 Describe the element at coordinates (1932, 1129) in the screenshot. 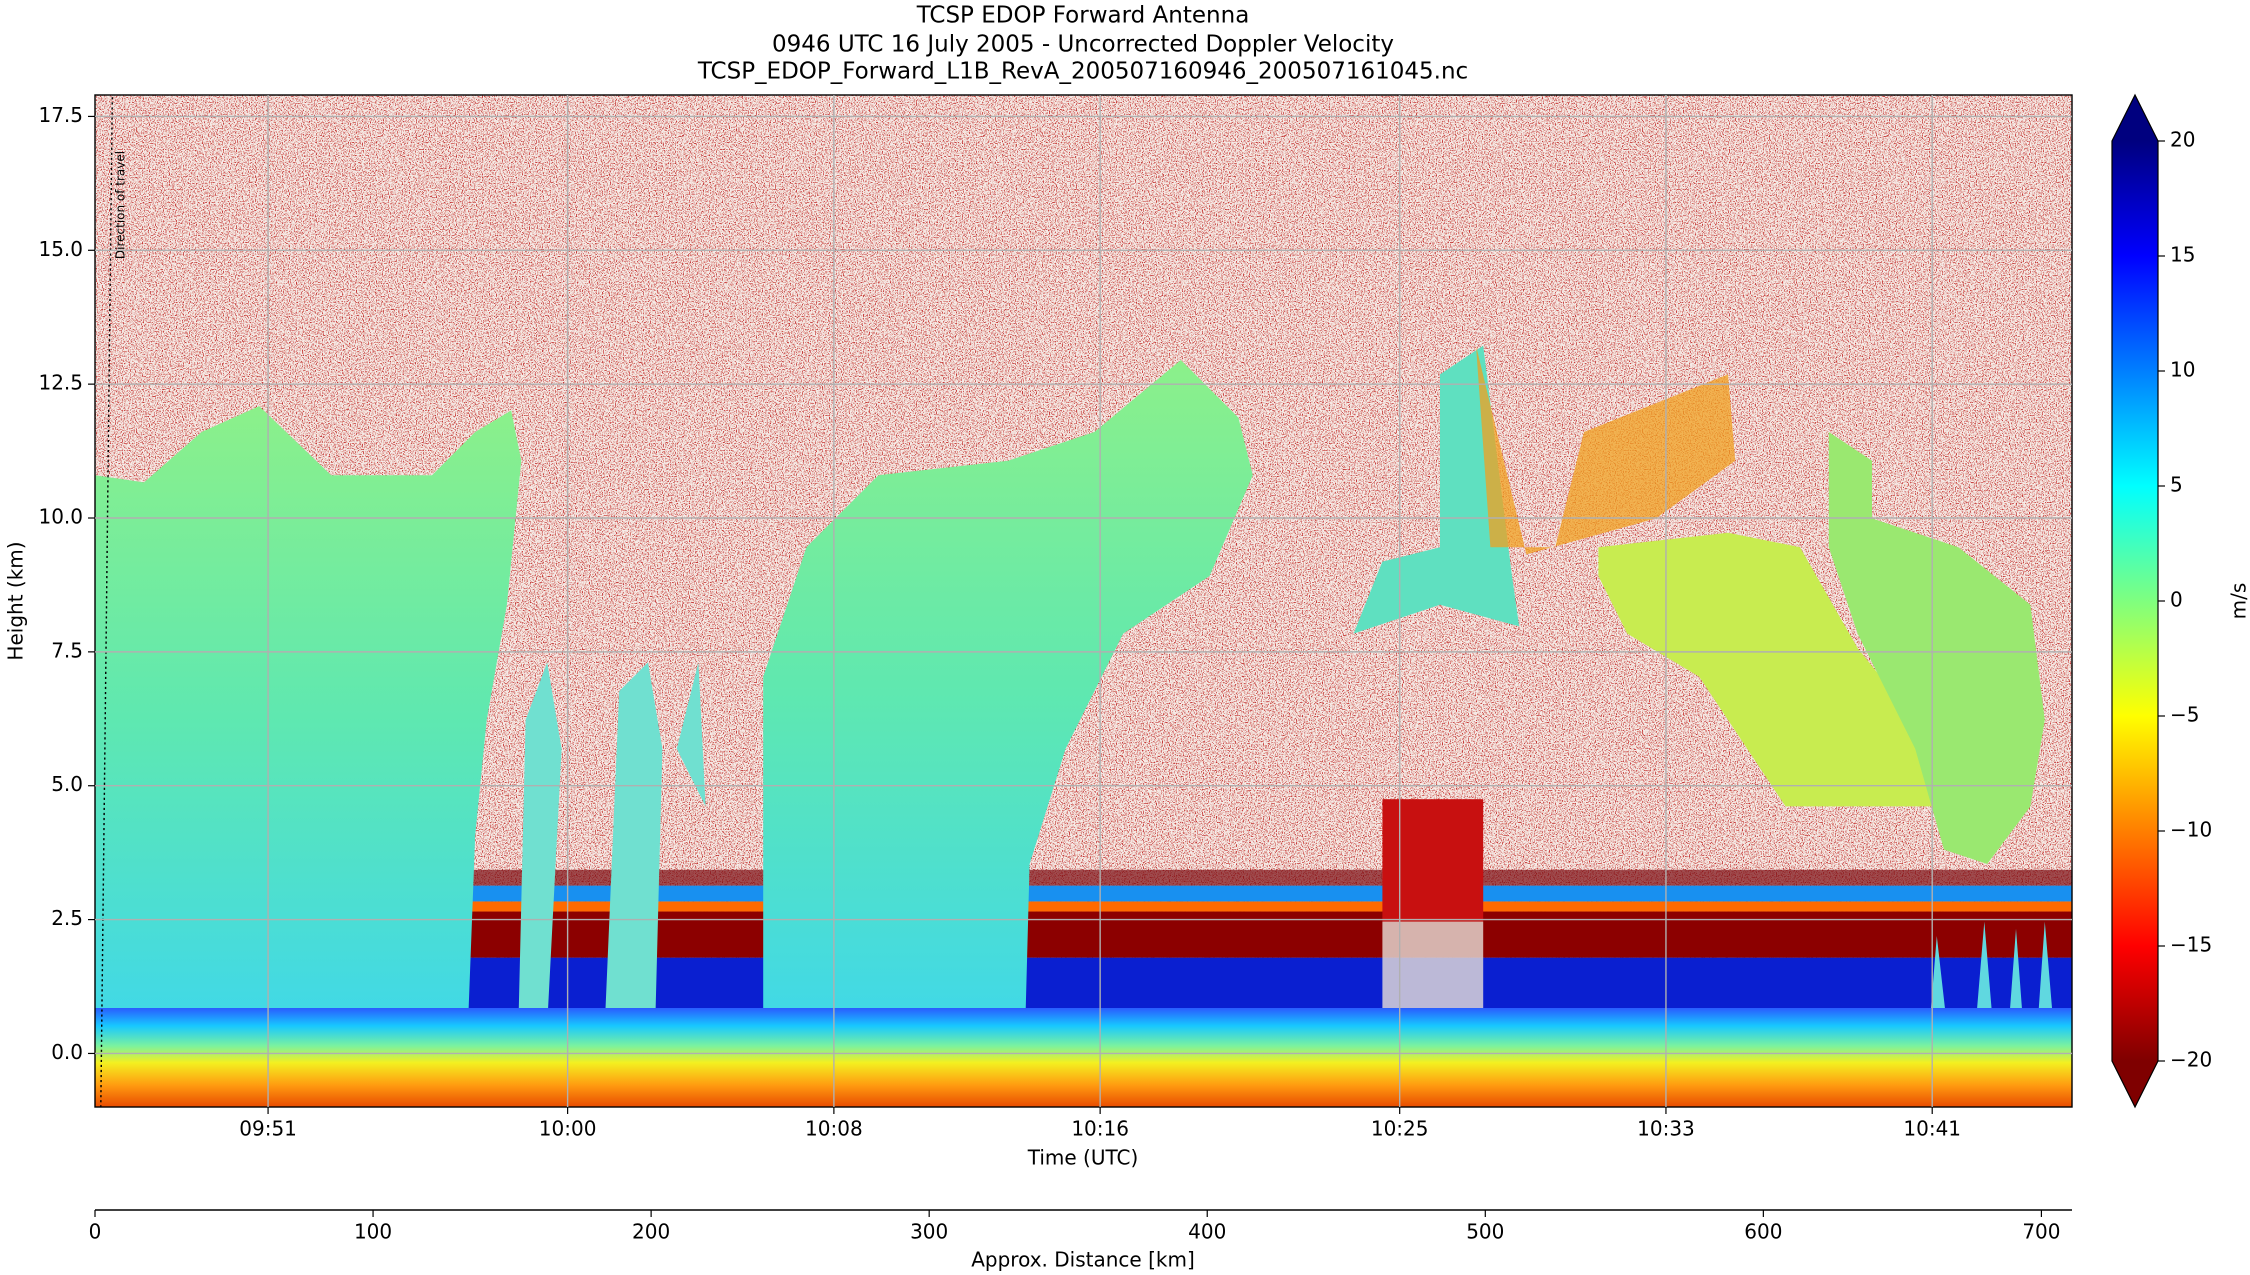

I see `x-tick-label: 10:41` at that location.